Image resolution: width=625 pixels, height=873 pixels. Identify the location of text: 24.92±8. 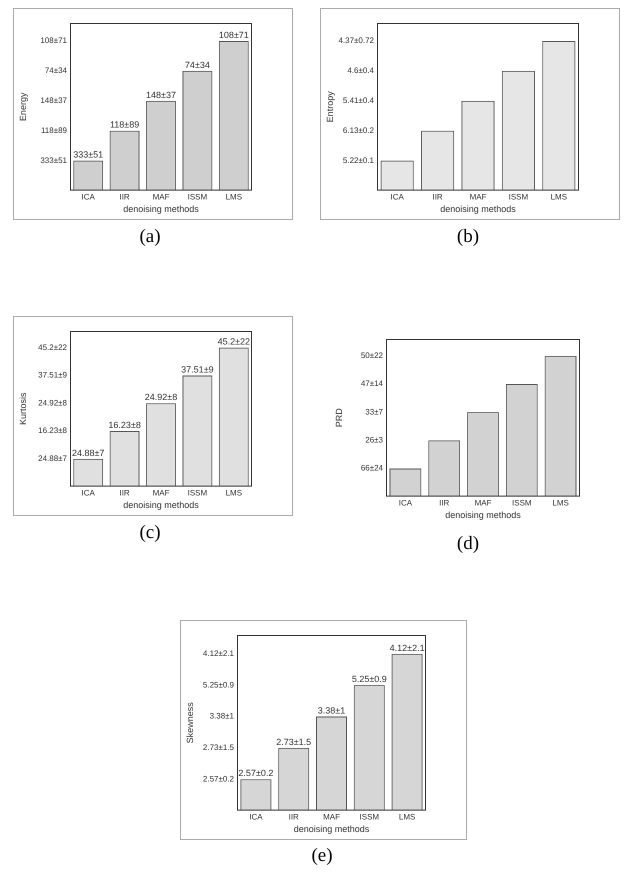
(53, 403).